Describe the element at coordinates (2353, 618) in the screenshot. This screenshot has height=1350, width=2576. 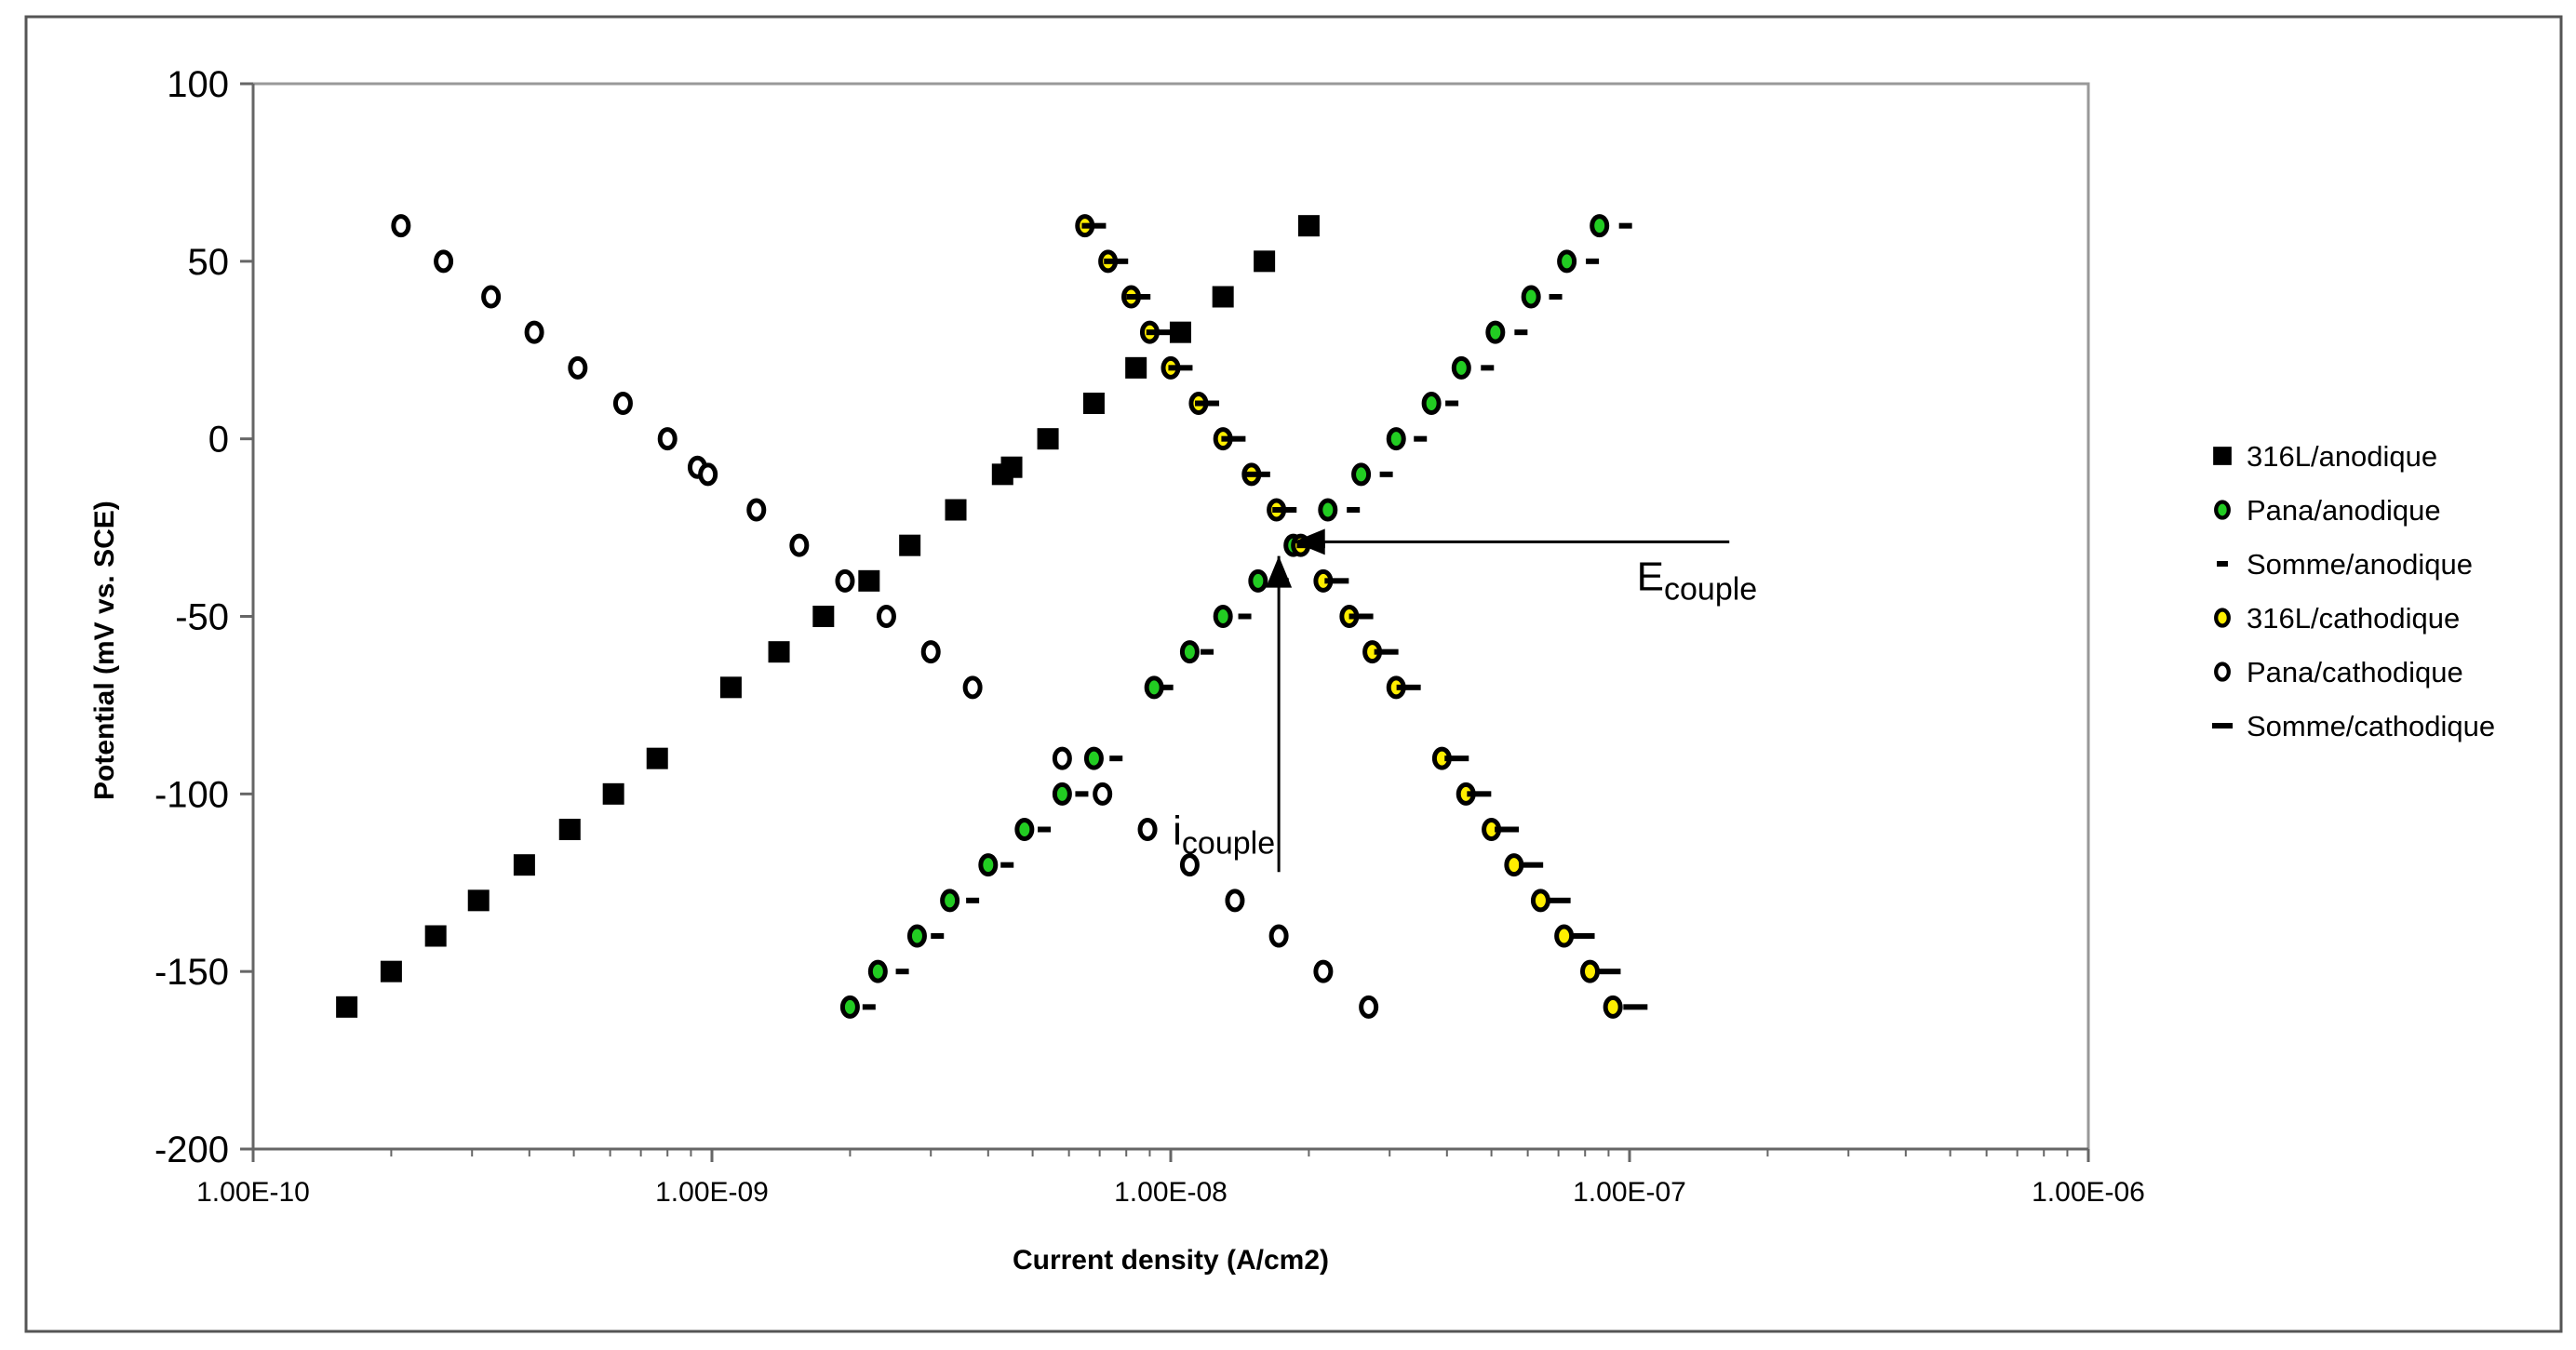
I see `legend-label: 316L/cathodique` at that location.